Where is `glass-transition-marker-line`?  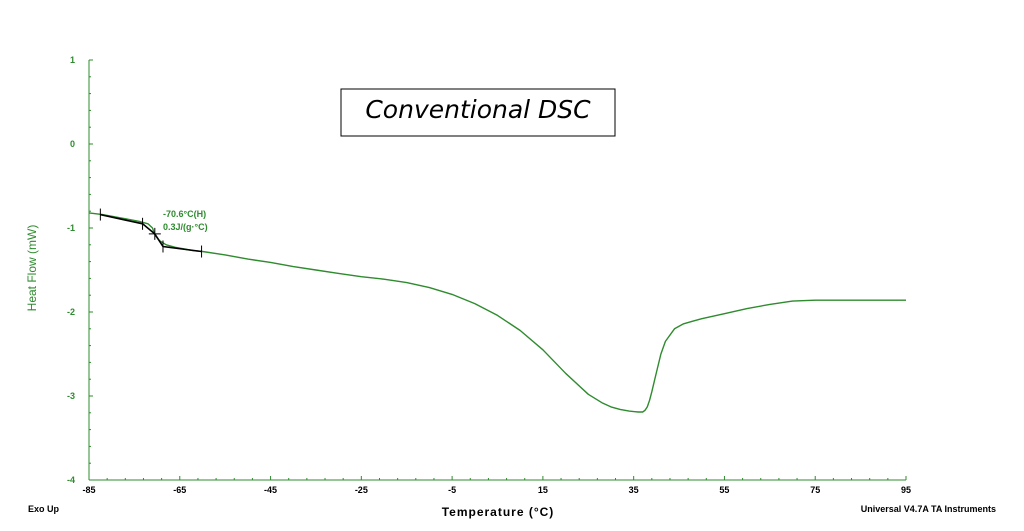
glass-transition-marker-line is located at coordinates (151, 233).